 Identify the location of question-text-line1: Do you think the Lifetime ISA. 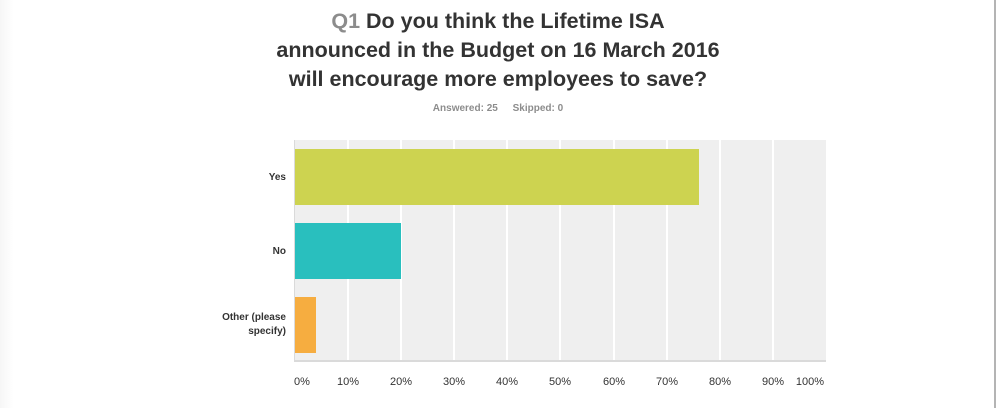
(515, 21).